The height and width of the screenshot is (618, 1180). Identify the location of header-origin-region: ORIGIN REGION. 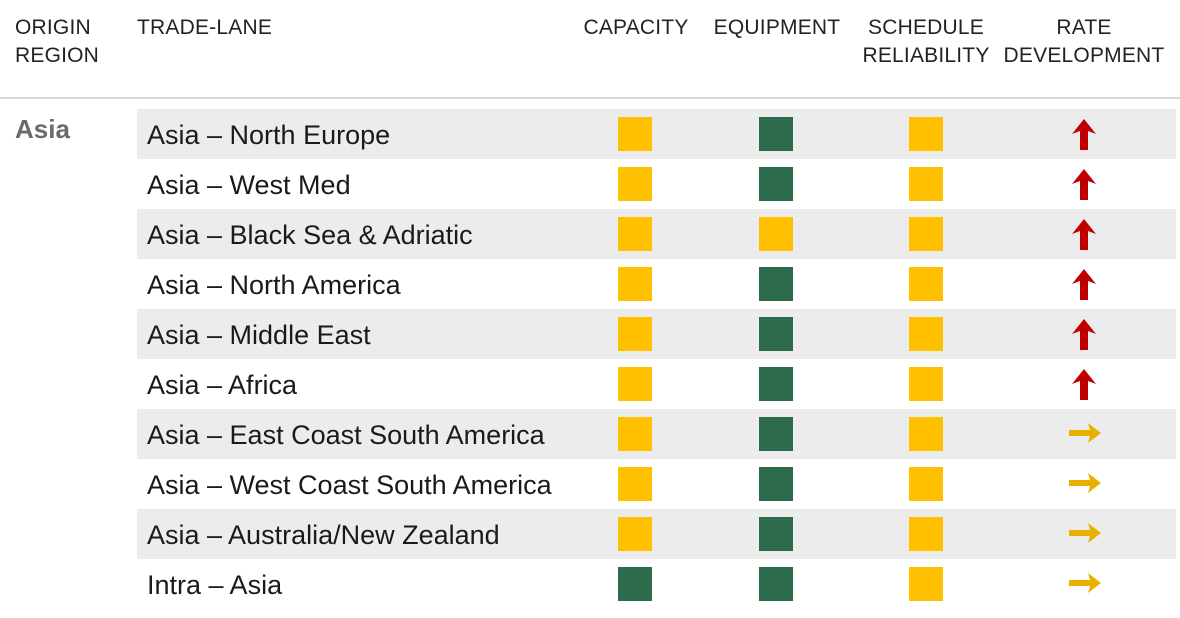
(57, 42).